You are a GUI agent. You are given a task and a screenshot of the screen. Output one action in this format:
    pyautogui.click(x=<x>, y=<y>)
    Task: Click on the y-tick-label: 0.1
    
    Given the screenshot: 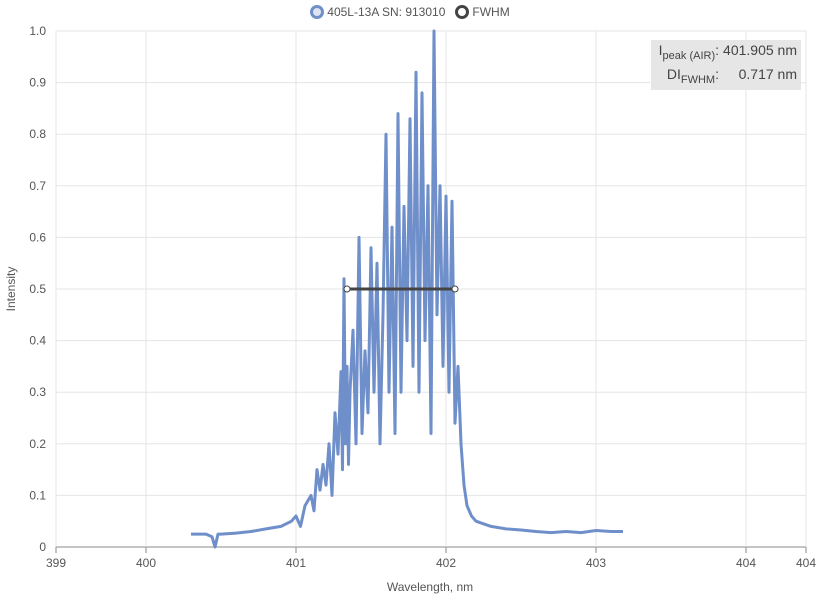 What is the action you would take?
    pyautogui.click(x=37, y=495)
    